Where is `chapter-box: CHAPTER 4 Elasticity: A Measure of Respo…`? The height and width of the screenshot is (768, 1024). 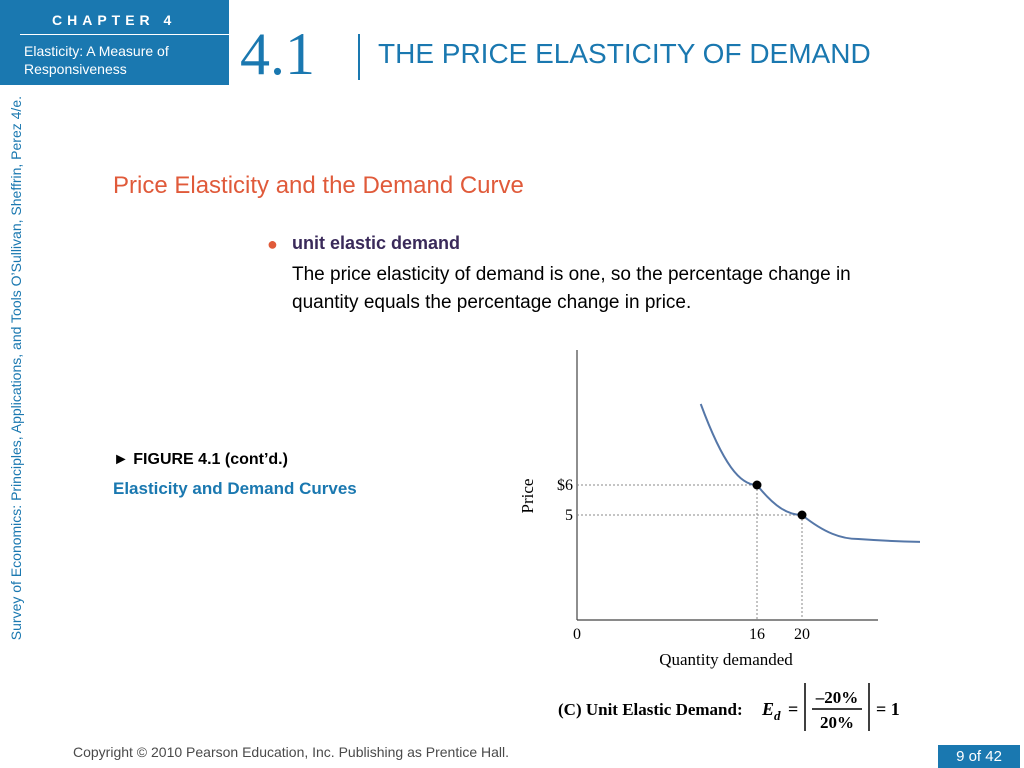
chapter-box: CHAPTER 4 Elasticity: A Measure of Respo… is located at coordinates (114, 42).